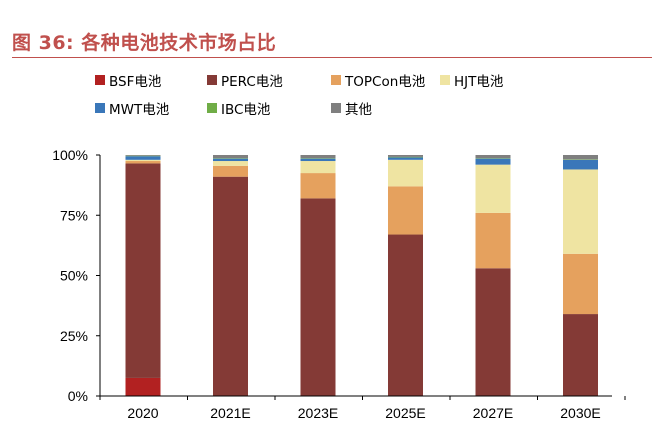  I want to click on legend-label: 其他, so click(358, 110).